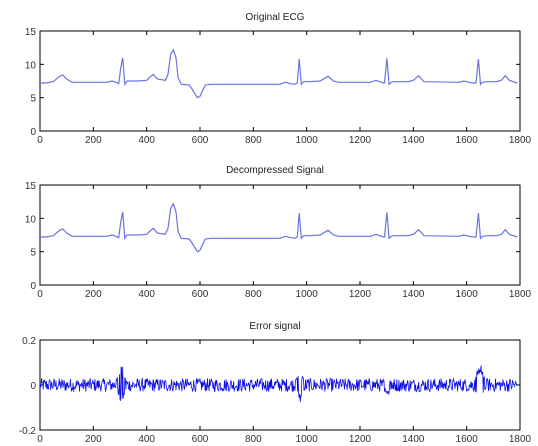 The width and height of the screenshot is (538, 446). What do you see at coordinates (275, 17) in the screenshot?
I see `chart-title: Original ECG` at bounding box center [275, 17].